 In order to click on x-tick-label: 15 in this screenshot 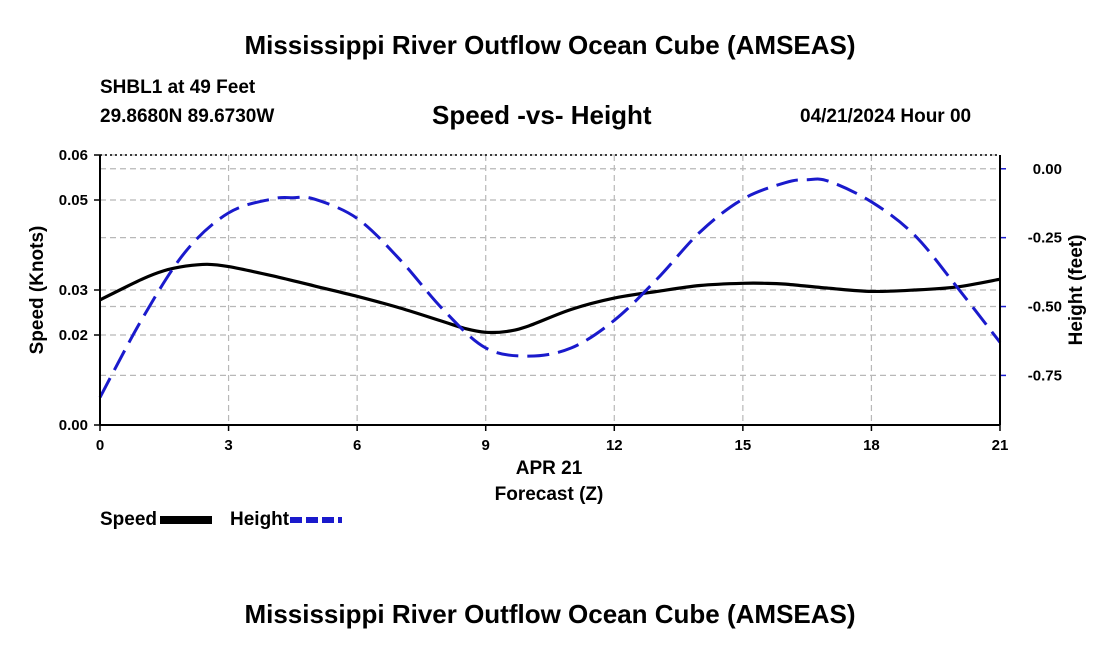, I will do `click(743, 445)`.